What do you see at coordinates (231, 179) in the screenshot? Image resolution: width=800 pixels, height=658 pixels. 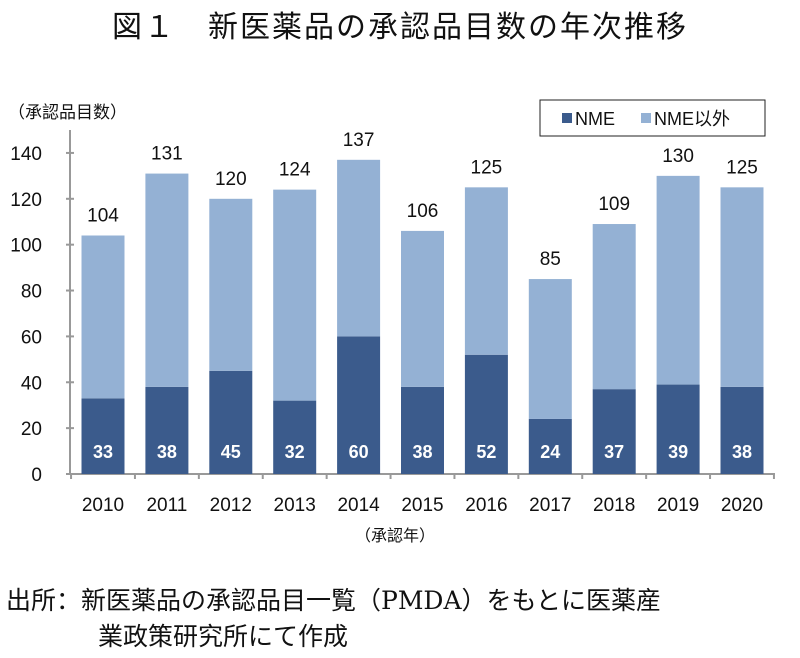 I see `total-data-label: 120` at bounding box center [231, 179].